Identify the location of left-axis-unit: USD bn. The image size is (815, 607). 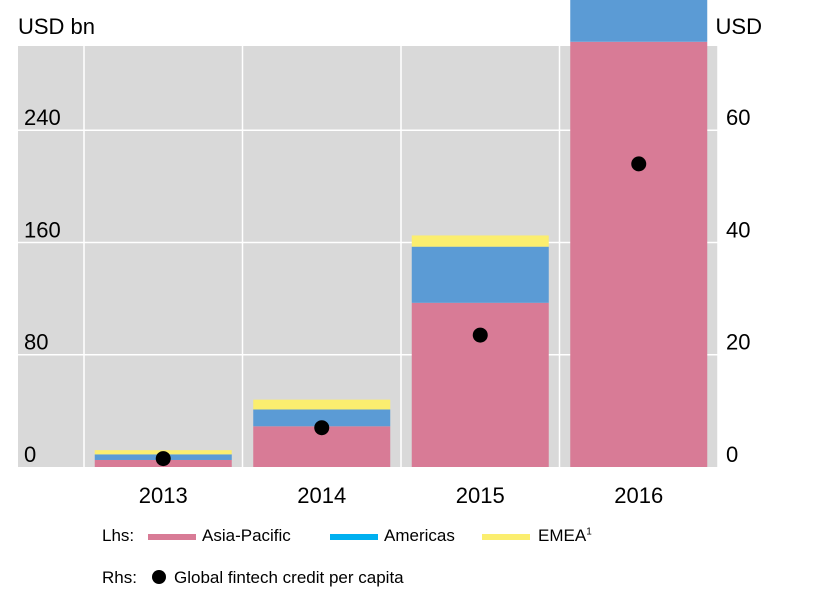
(56, 26).